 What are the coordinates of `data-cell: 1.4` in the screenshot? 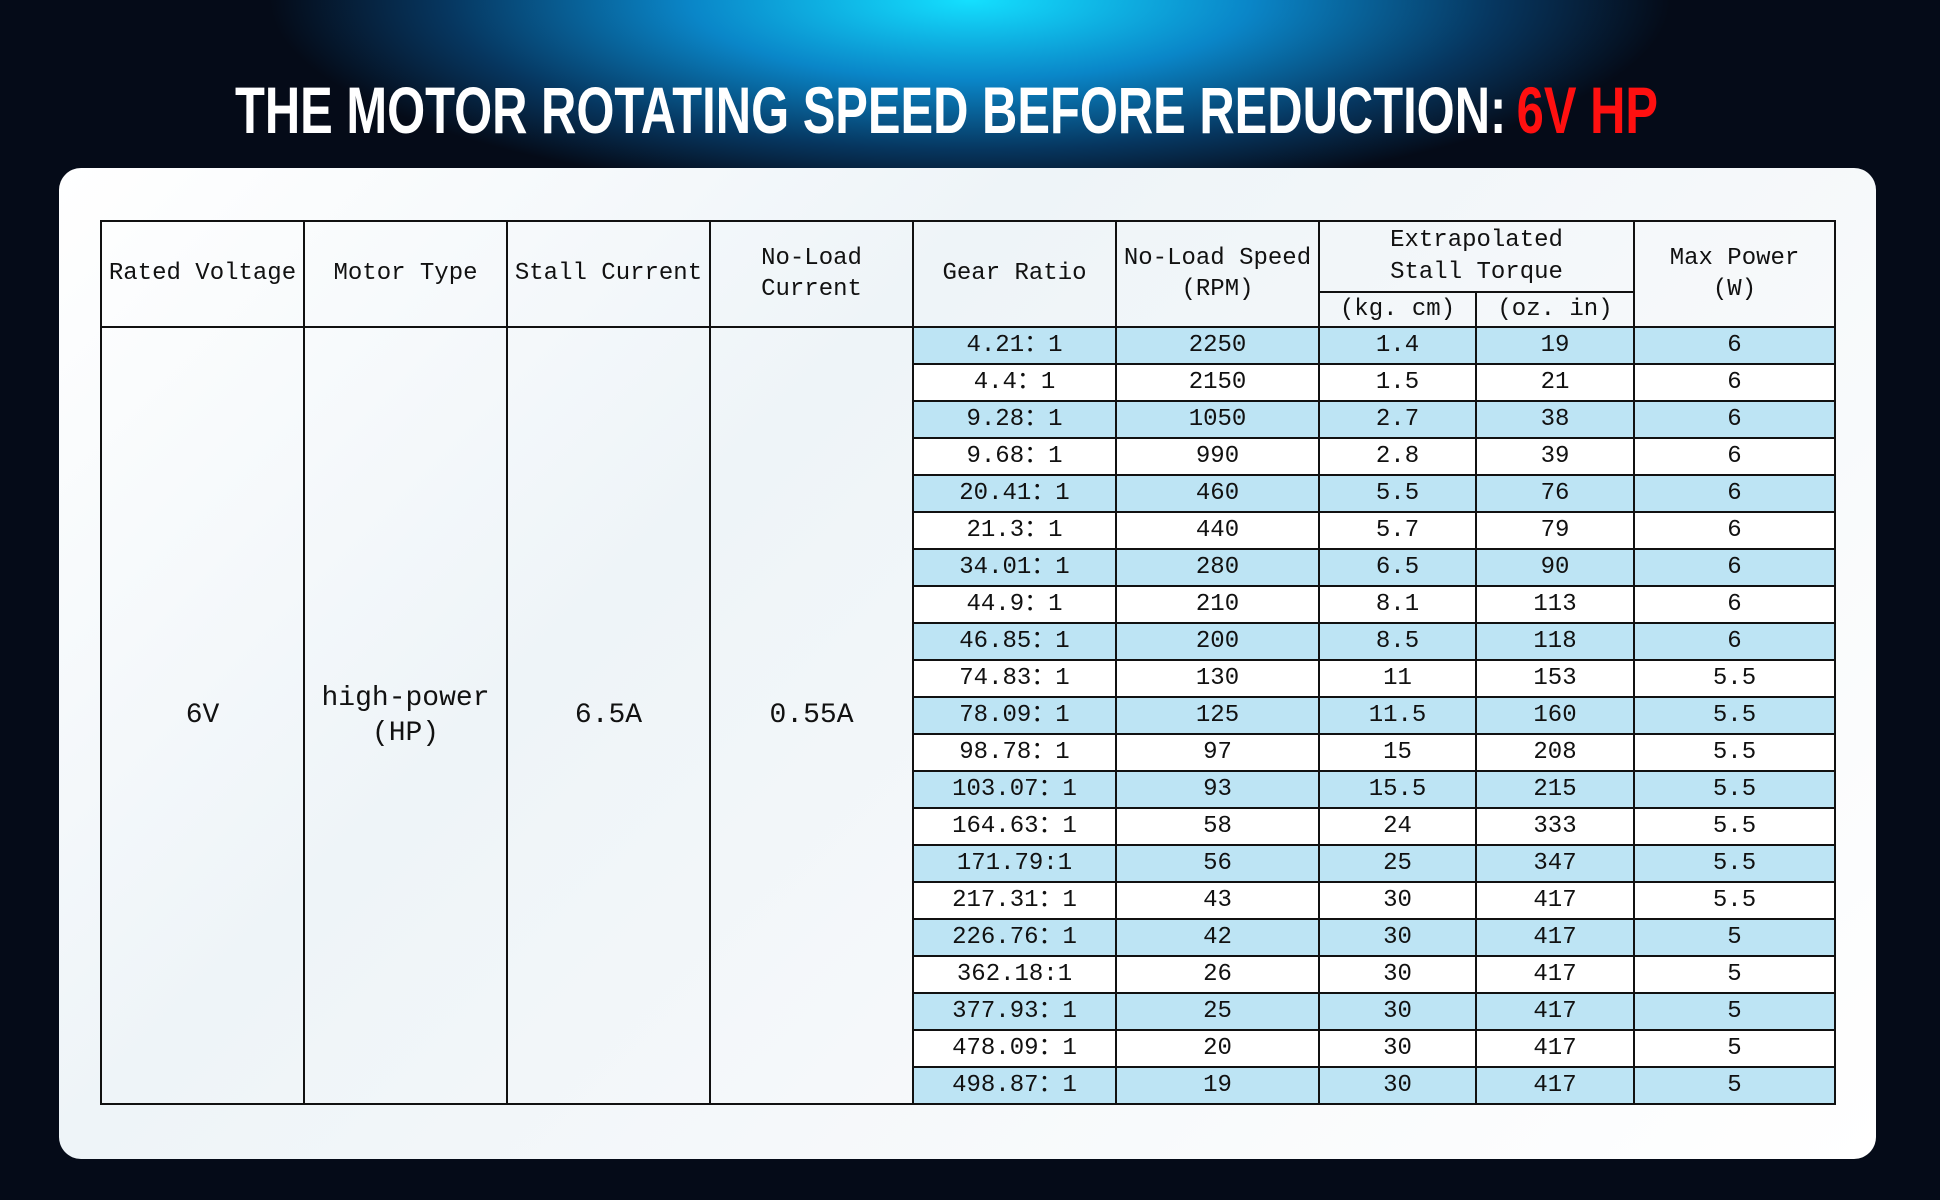 It's located at (1397, 345).